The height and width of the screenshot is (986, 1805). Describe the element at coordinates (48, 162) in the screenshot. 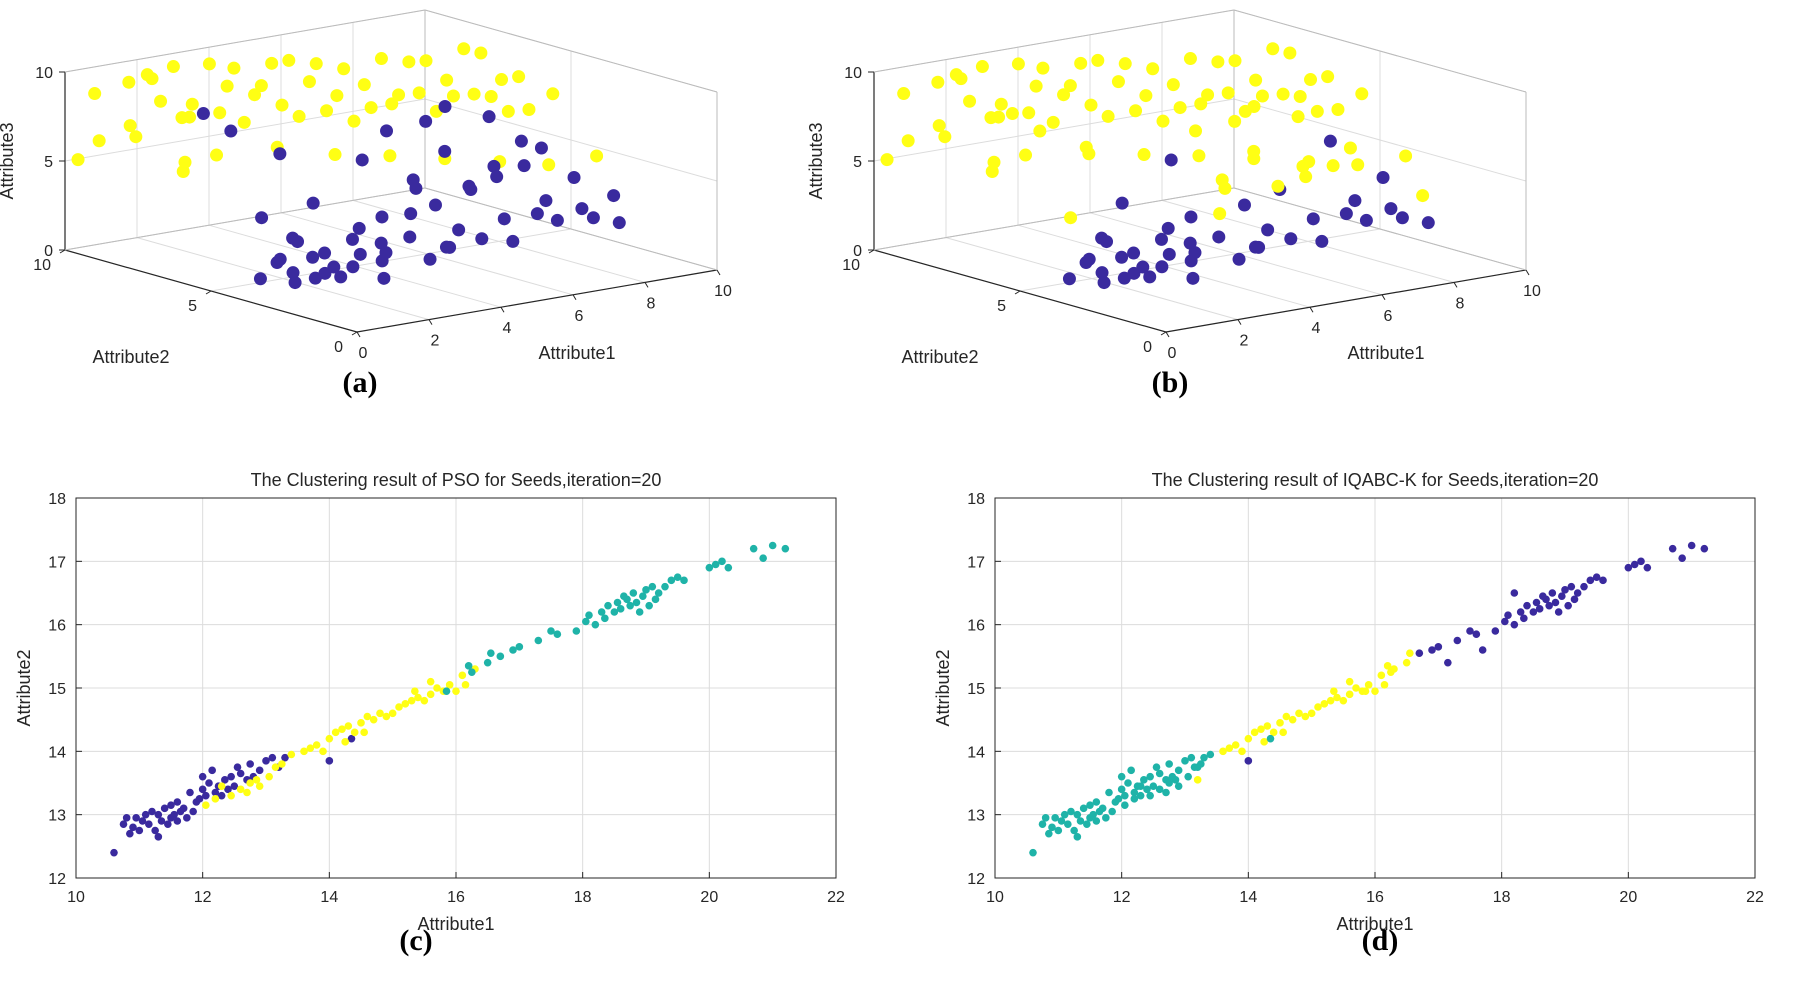

I see `z-tick-label: 5` at that location.